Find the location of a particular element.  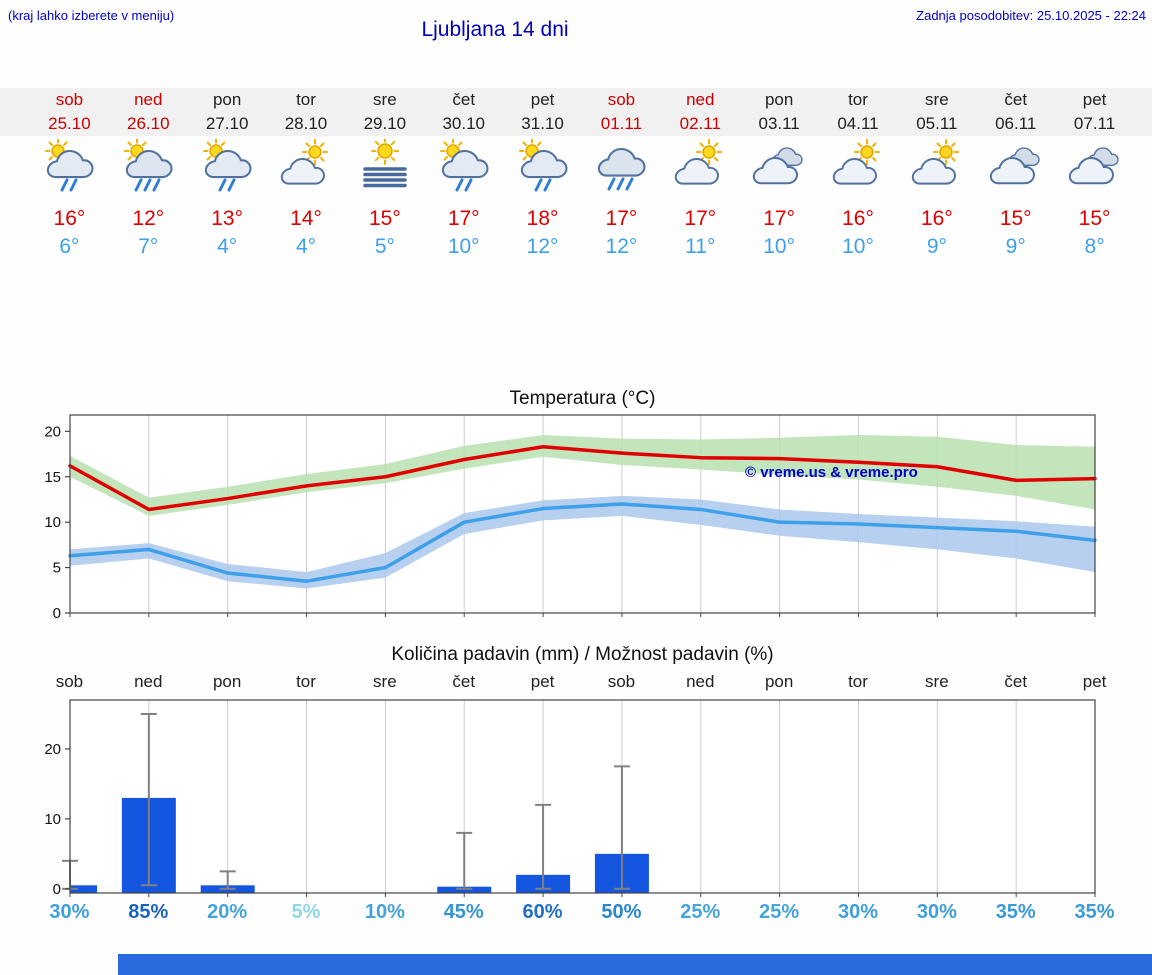

max-temperature: 16° is located at coordinates (69, 218).